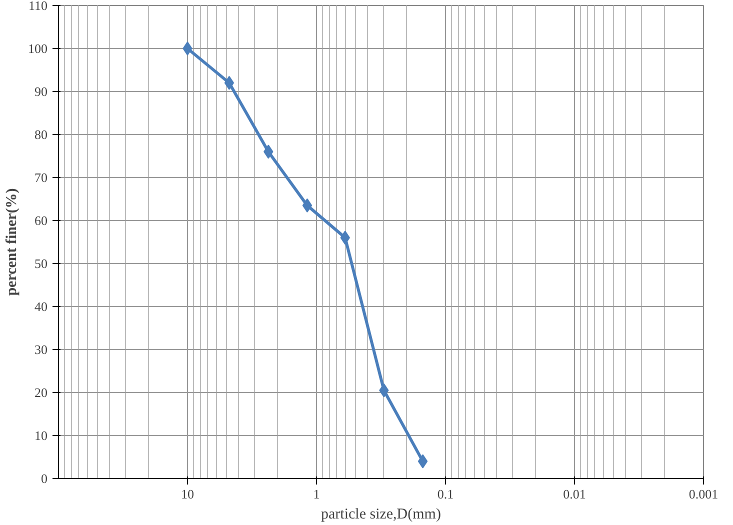 The width and height of the screenshot is (733, 525). I want to click on x-tick-label: 1, so click(316, 494).